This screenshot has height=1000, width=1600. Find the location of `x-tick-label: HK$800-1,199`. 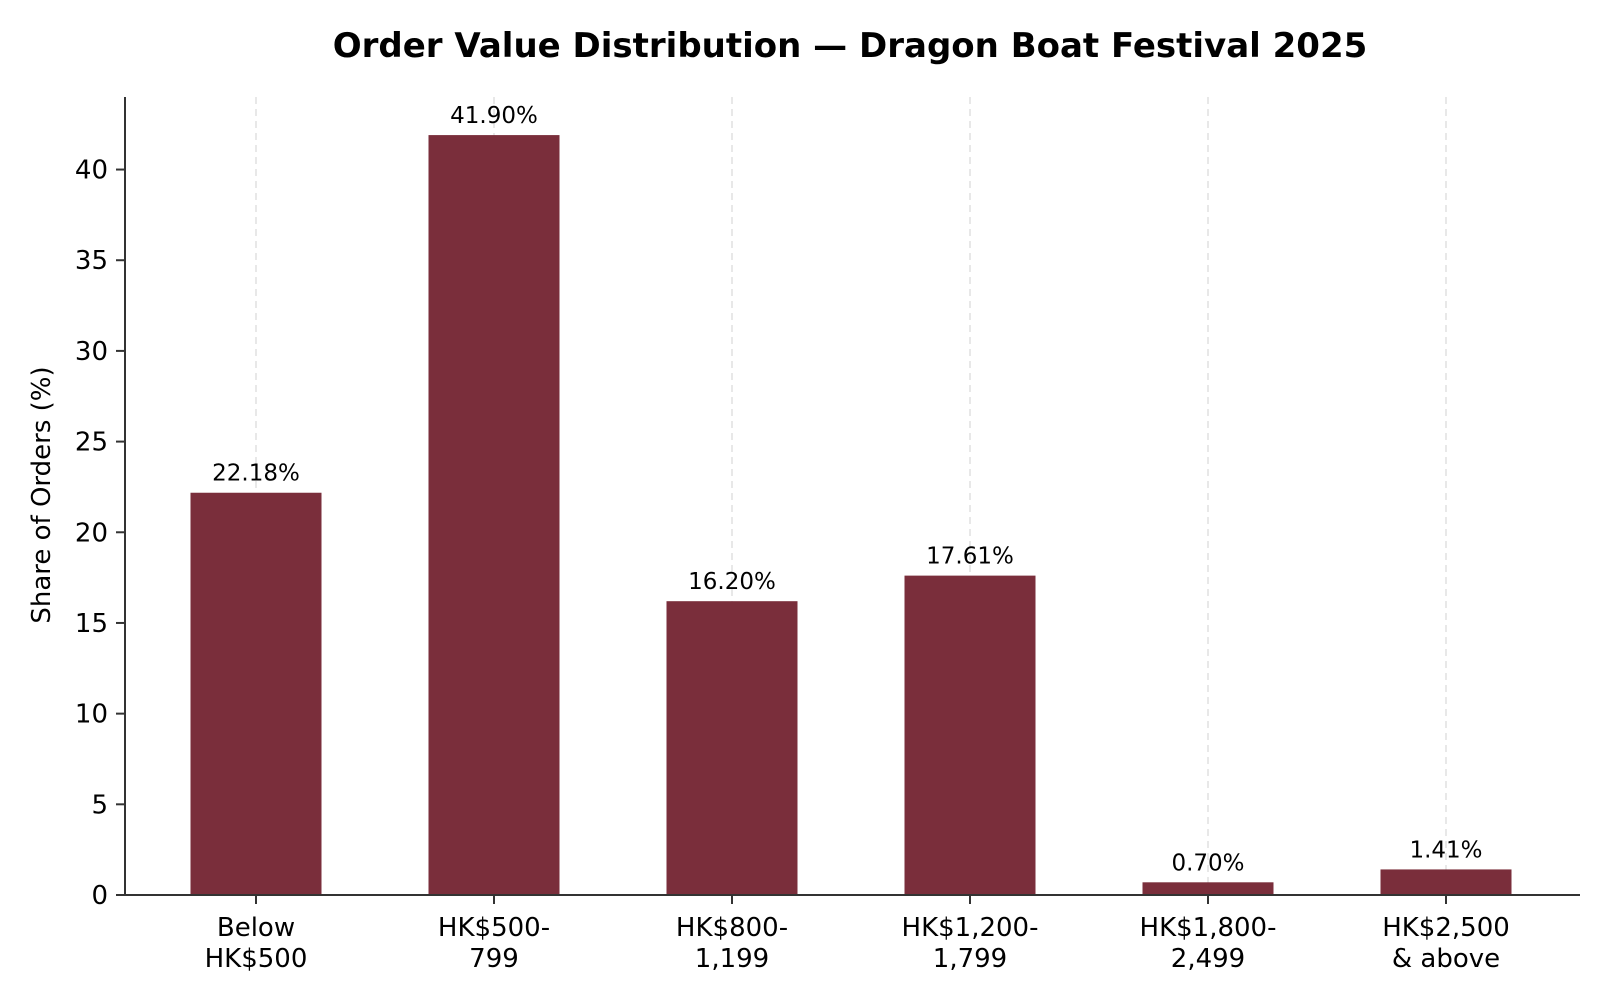

x-tick-label: HK$800-1,199 is located at coordinates (732, 943).